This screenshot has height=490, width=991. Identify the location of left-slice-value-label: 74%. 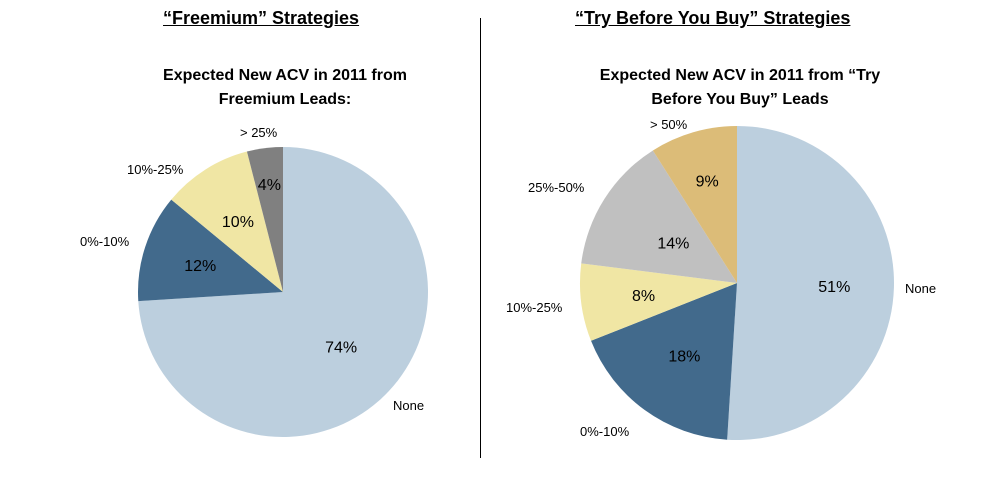
(341, 348).